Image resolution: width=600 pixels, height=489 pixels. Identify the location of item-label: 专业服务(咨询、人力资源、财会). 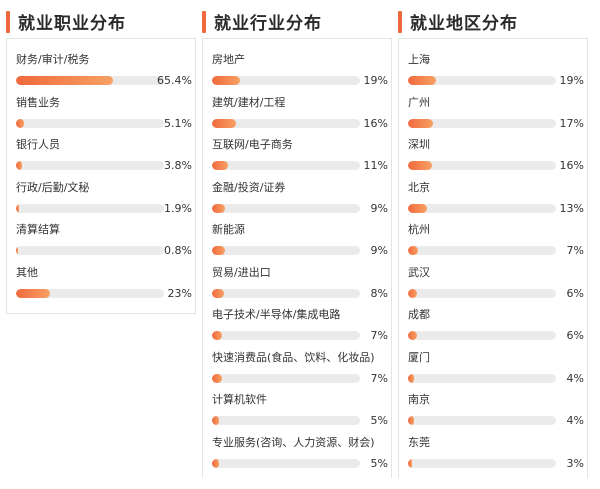
(293, 442).